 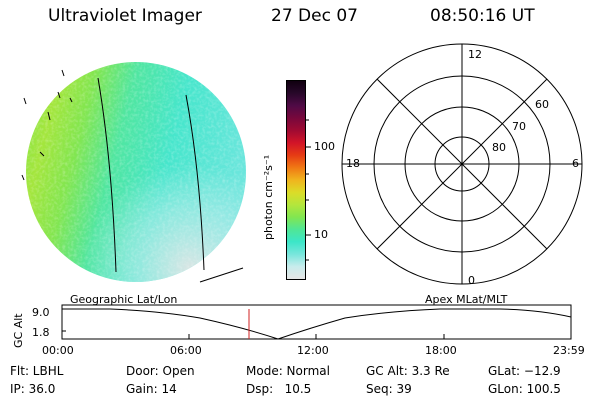 I want to click on gain-info: Gain: 14, so click(x=151, y=389).